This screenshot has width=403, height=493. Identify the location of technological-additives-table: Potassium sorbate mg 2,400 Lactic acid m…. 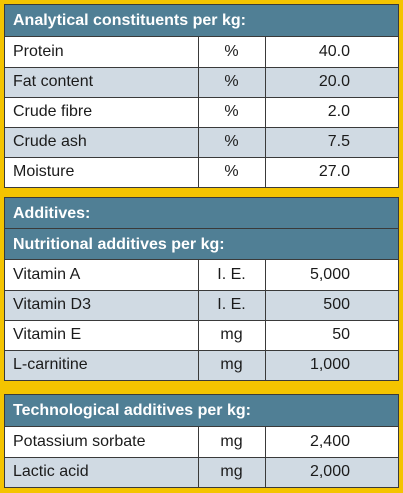
(201, 457).